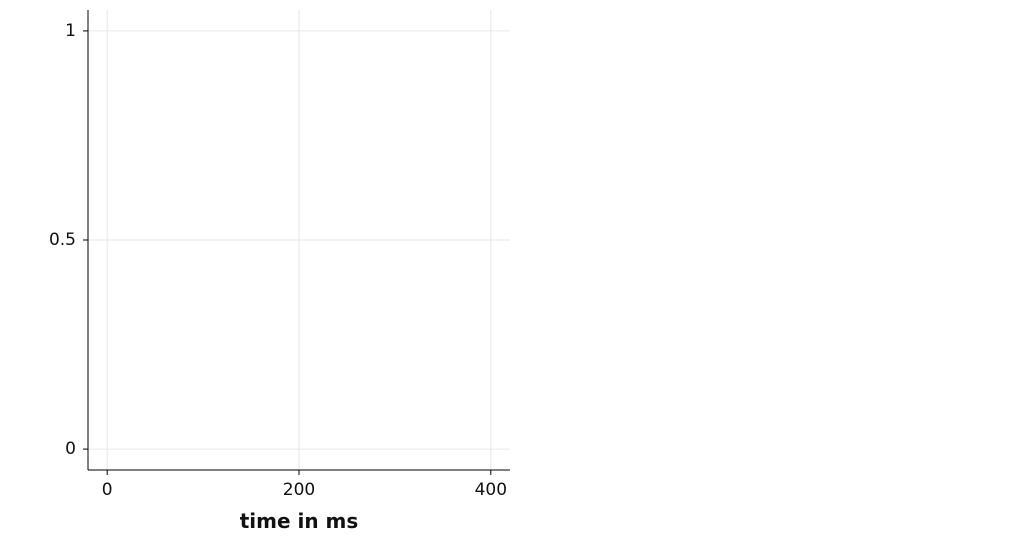 The height and width of the screenshot is (547, 1033). Describe the element at coordinates (70, 31) in the screenshot. I see `y-tick-label: 1` at that location.